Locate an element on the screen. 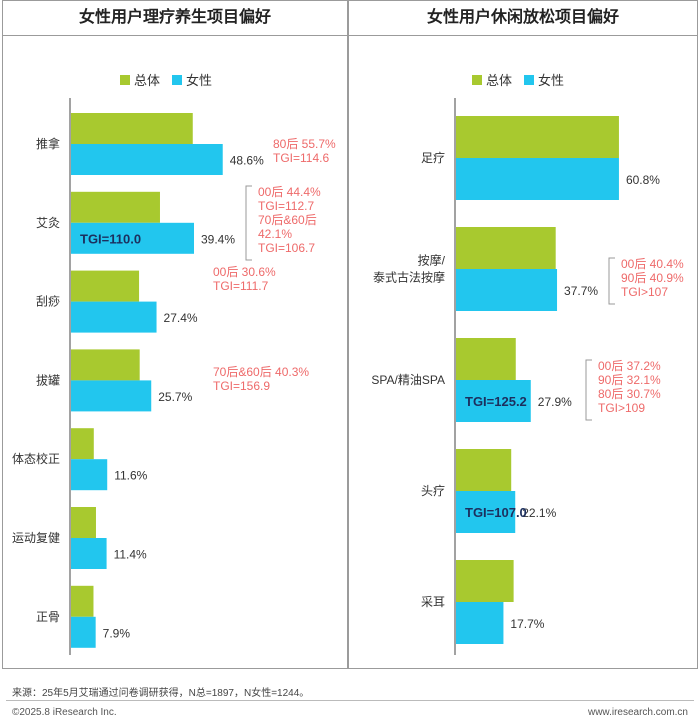 This screenshot has width=700, height=725. tgi-badge: TGI=125.2 is located at coordinates (496, 401).